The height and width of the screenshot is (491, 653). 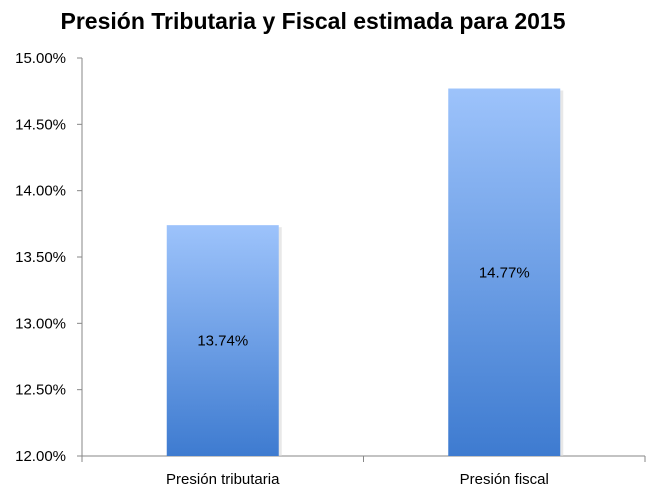 What do you see at coordinates (504, 479) in the screenshot?
I see `x-category-label: Presión fiscal` at bounding box center [504, 479].